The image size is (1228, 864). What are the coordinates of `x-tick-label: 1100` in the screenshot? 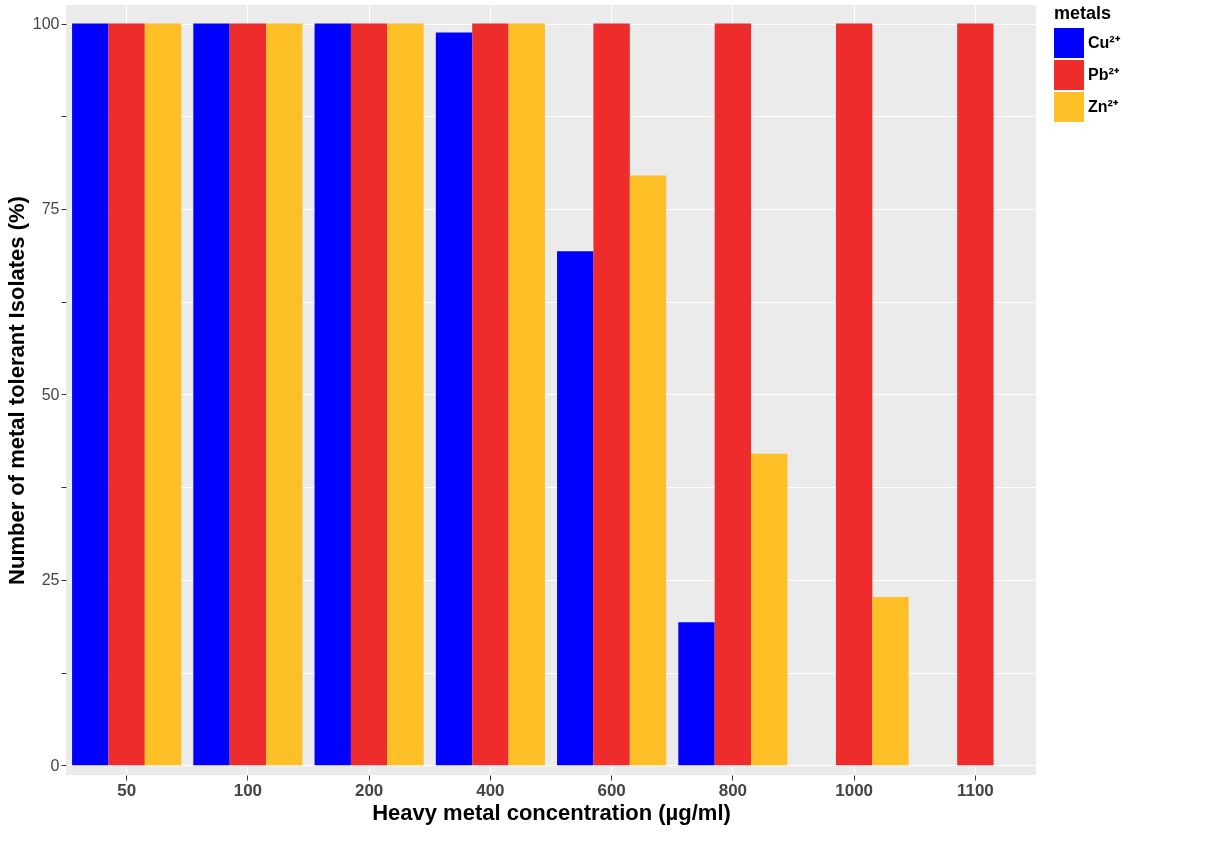 It's located at (975, 790).